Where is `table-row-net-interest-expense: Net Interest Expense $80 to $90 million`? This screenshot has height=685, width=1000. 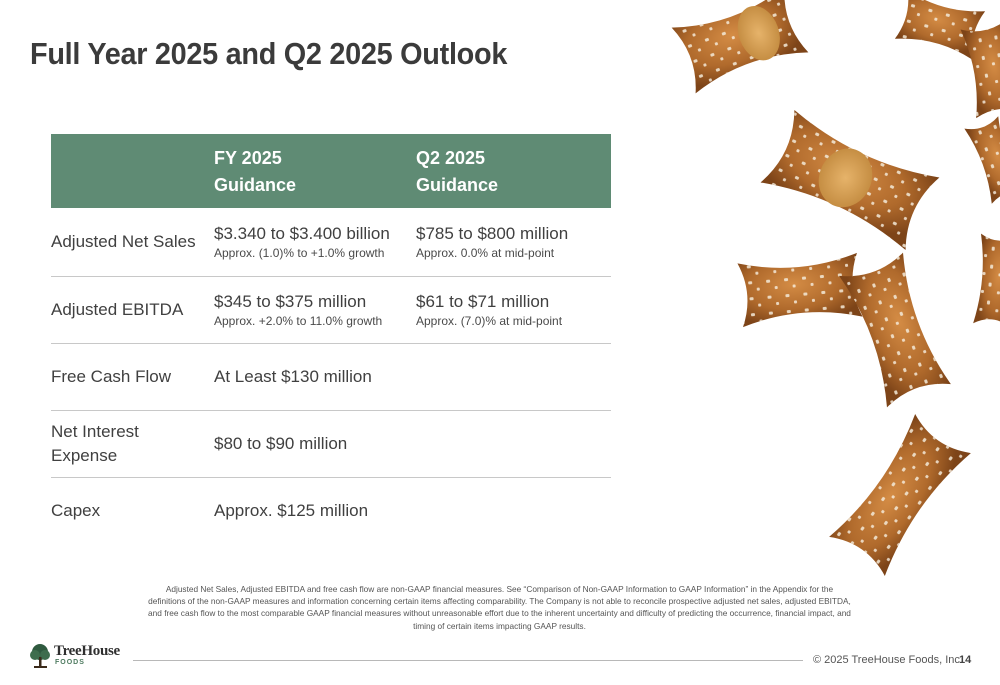 table-row-net-interest-expense: Net Interest Expense $80 to $90 million is located at coordinates (331, 444).